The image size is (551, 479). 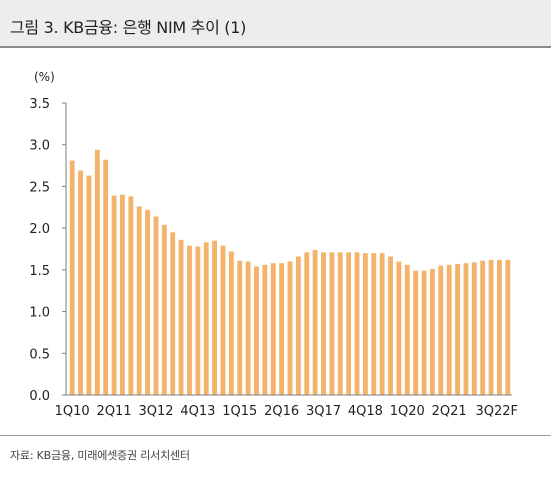 What do you see at coordinates (496, 411) in the screenshot?
I see `x-tick-label: 3Q22F` at bounding box center [496, 411].